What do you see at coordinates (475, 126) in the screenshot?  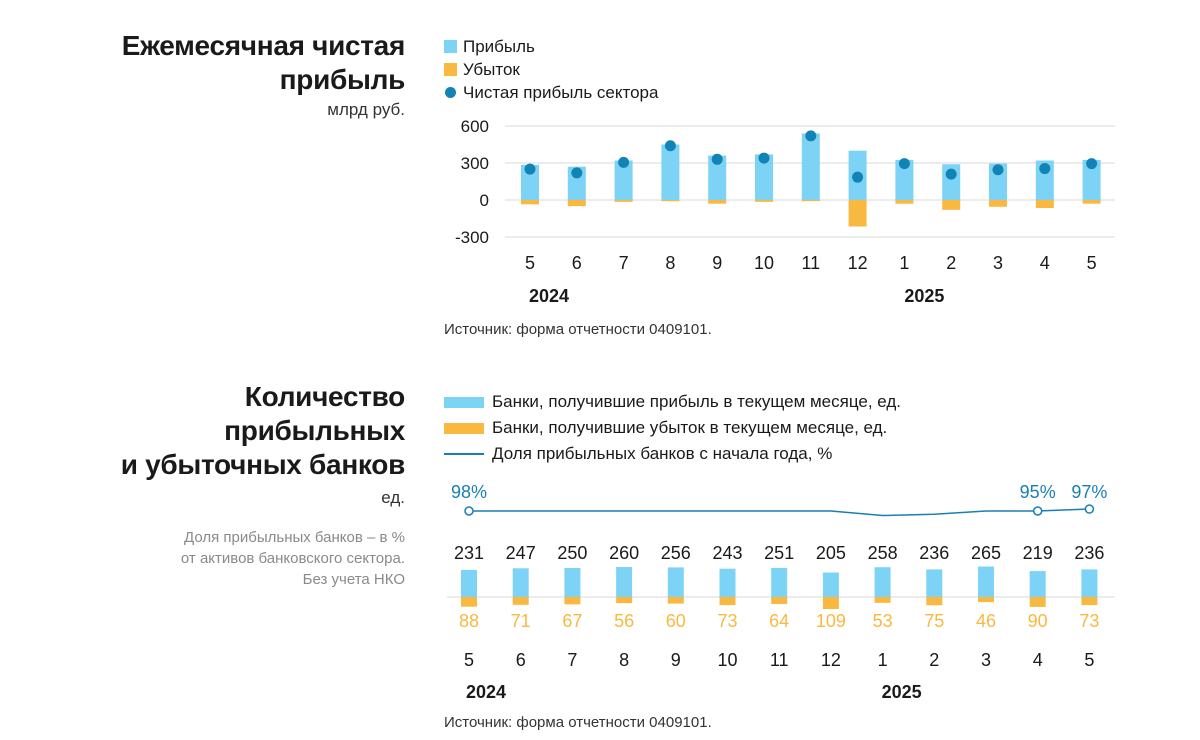 I see `y-tick-label: 600` at bounding box center [475, 126].